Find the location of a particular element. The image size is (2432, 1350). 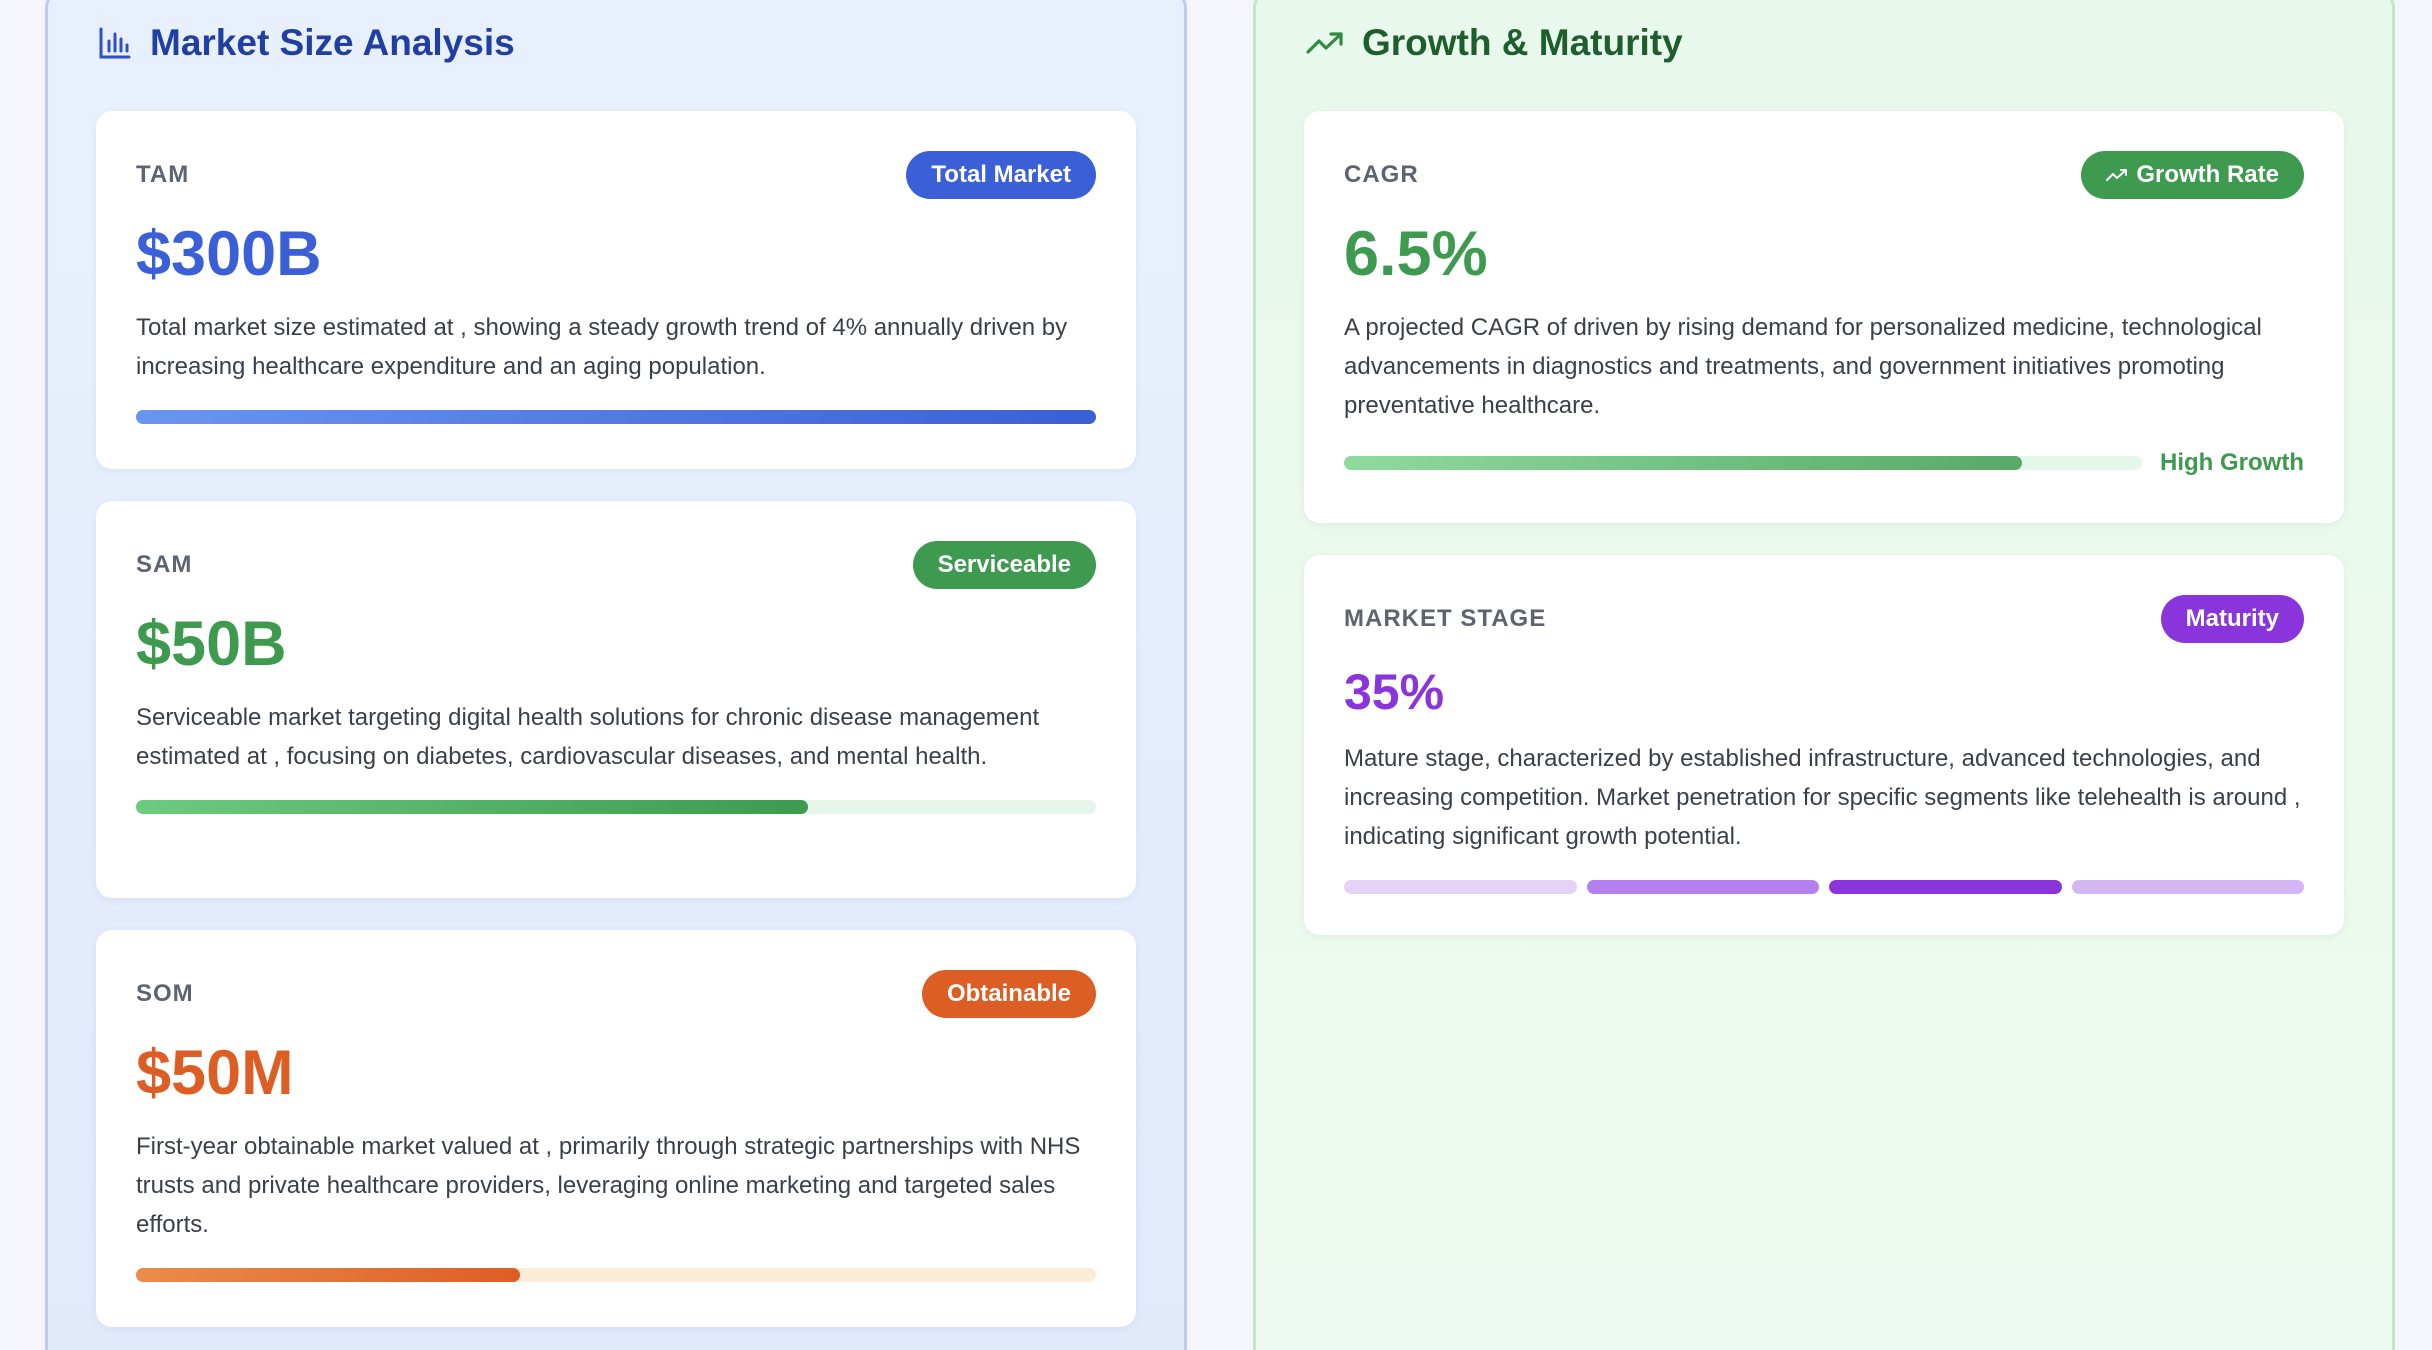

growth-rate-badge: Growth Rate is located at coordinates (2192, 175).